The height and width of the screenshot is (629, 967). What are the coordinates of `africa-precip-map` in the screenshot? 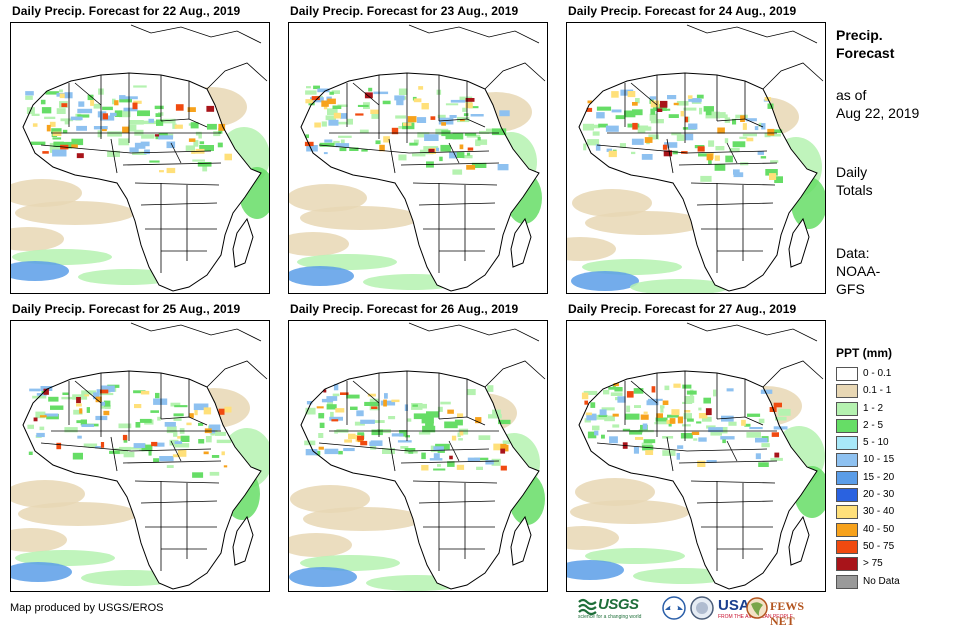 It's located at (696, 456).